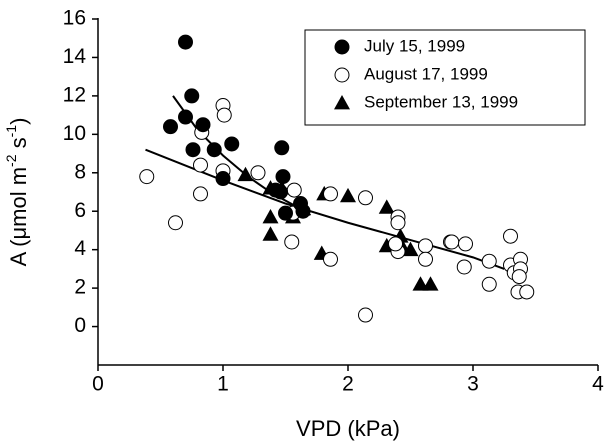 Image resolution: width=605 pixels, height=447 pixels. Describe the element at coordinates (473, 384) in the screenshot. I see `x-tick-label: 3` at that location.